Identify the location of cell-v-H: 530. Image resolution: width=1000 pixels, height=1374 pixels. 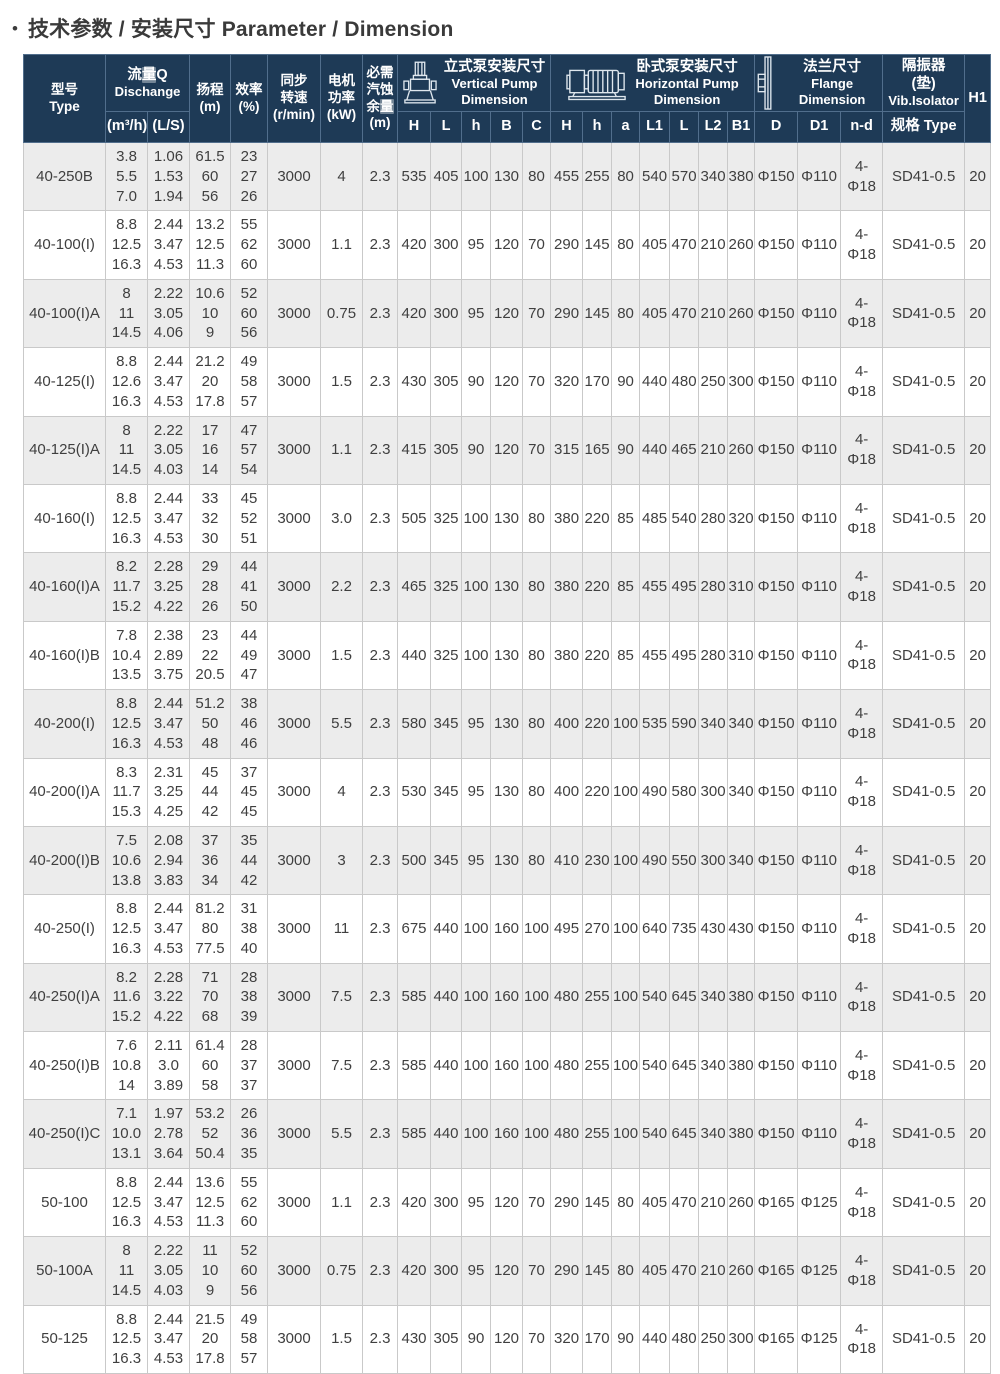
(414, 792).